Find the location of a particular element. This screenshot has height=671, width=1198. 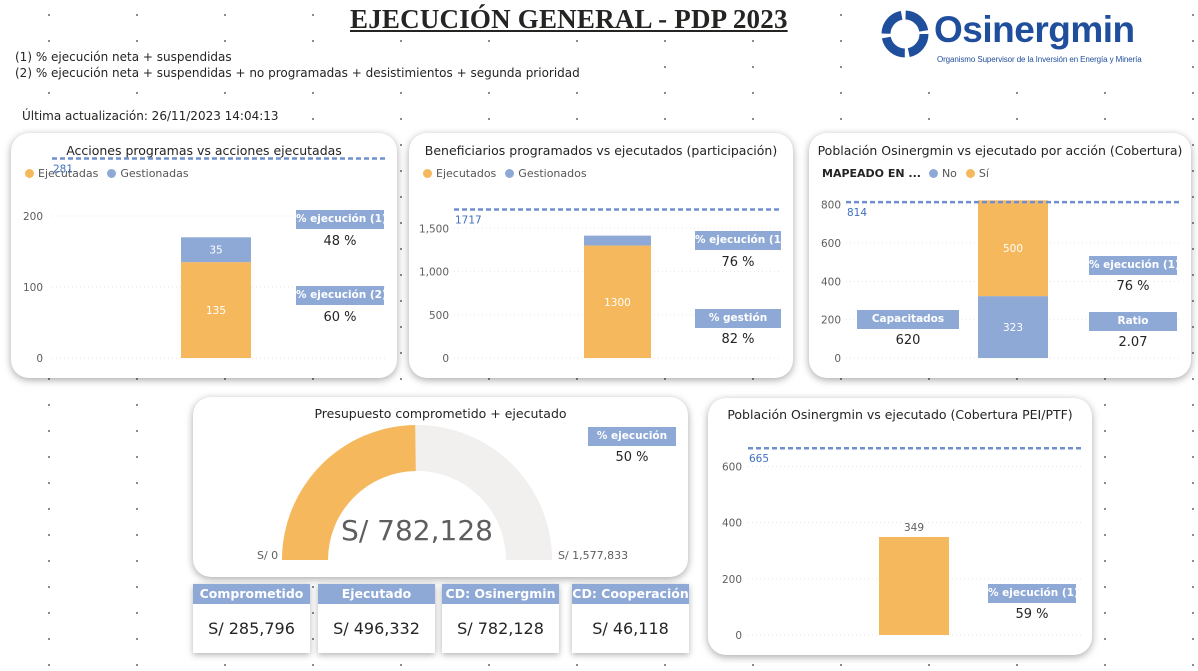

legend-dot-gestionados is located at coordinates (510, 173).